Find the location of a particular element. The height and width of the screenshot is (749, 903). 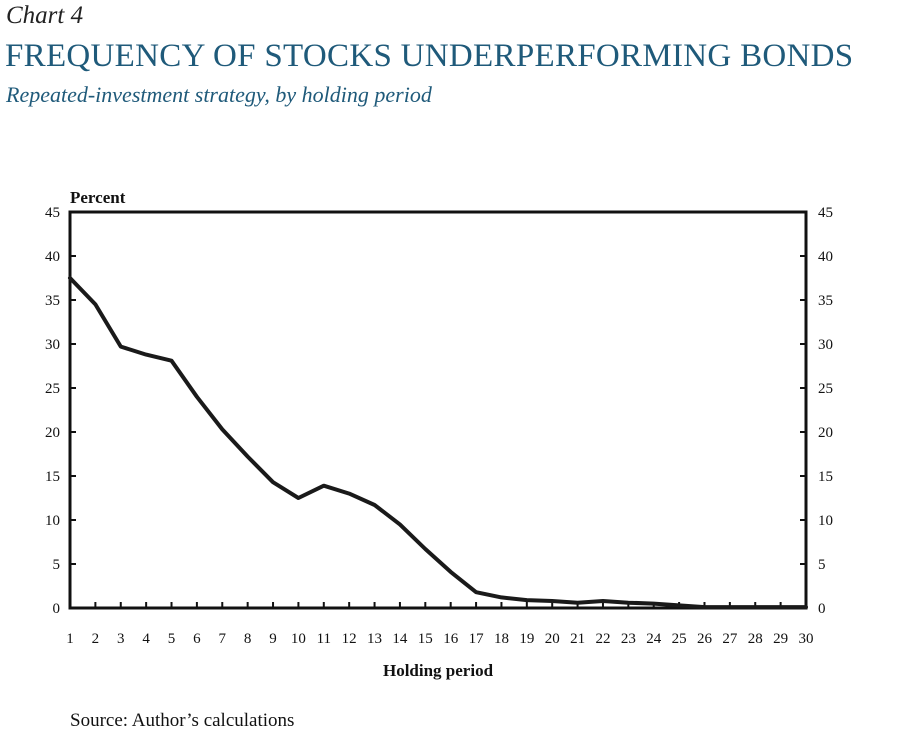

y-tick-label-left: 5 is located at coordinates (57, 565).